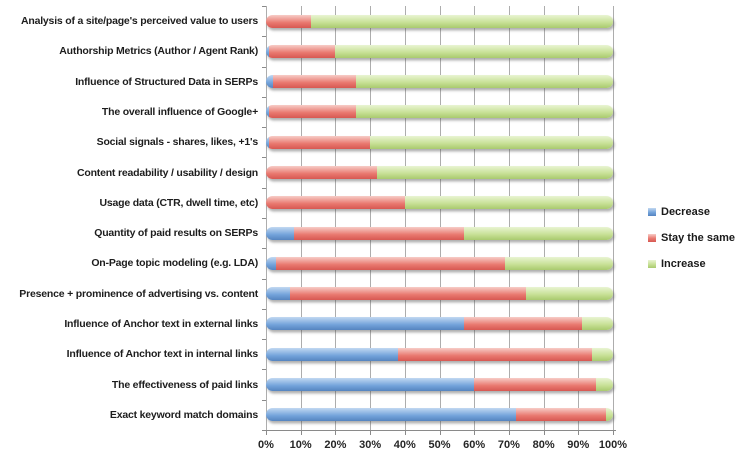 Image resolution: width=738 pixels, height=470 pixels. What do you see at coordinates (698, 237) in the screenshot?
I see `legend-label-stay-the-same: Stay the same` at bounding box center [698, 237].